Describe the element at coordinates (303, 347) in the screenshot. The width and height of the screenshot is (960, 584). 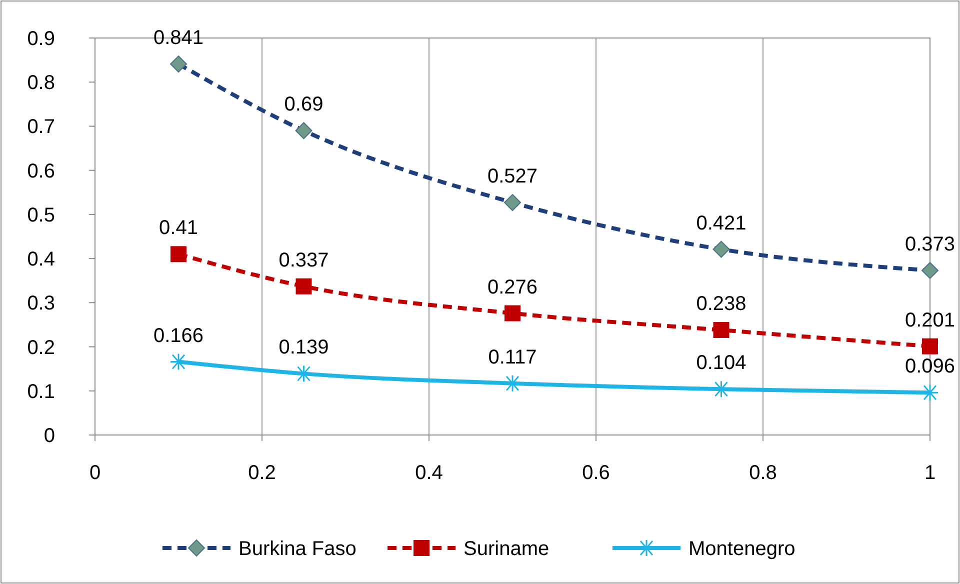
I see `data-label: 0.139` at that location.